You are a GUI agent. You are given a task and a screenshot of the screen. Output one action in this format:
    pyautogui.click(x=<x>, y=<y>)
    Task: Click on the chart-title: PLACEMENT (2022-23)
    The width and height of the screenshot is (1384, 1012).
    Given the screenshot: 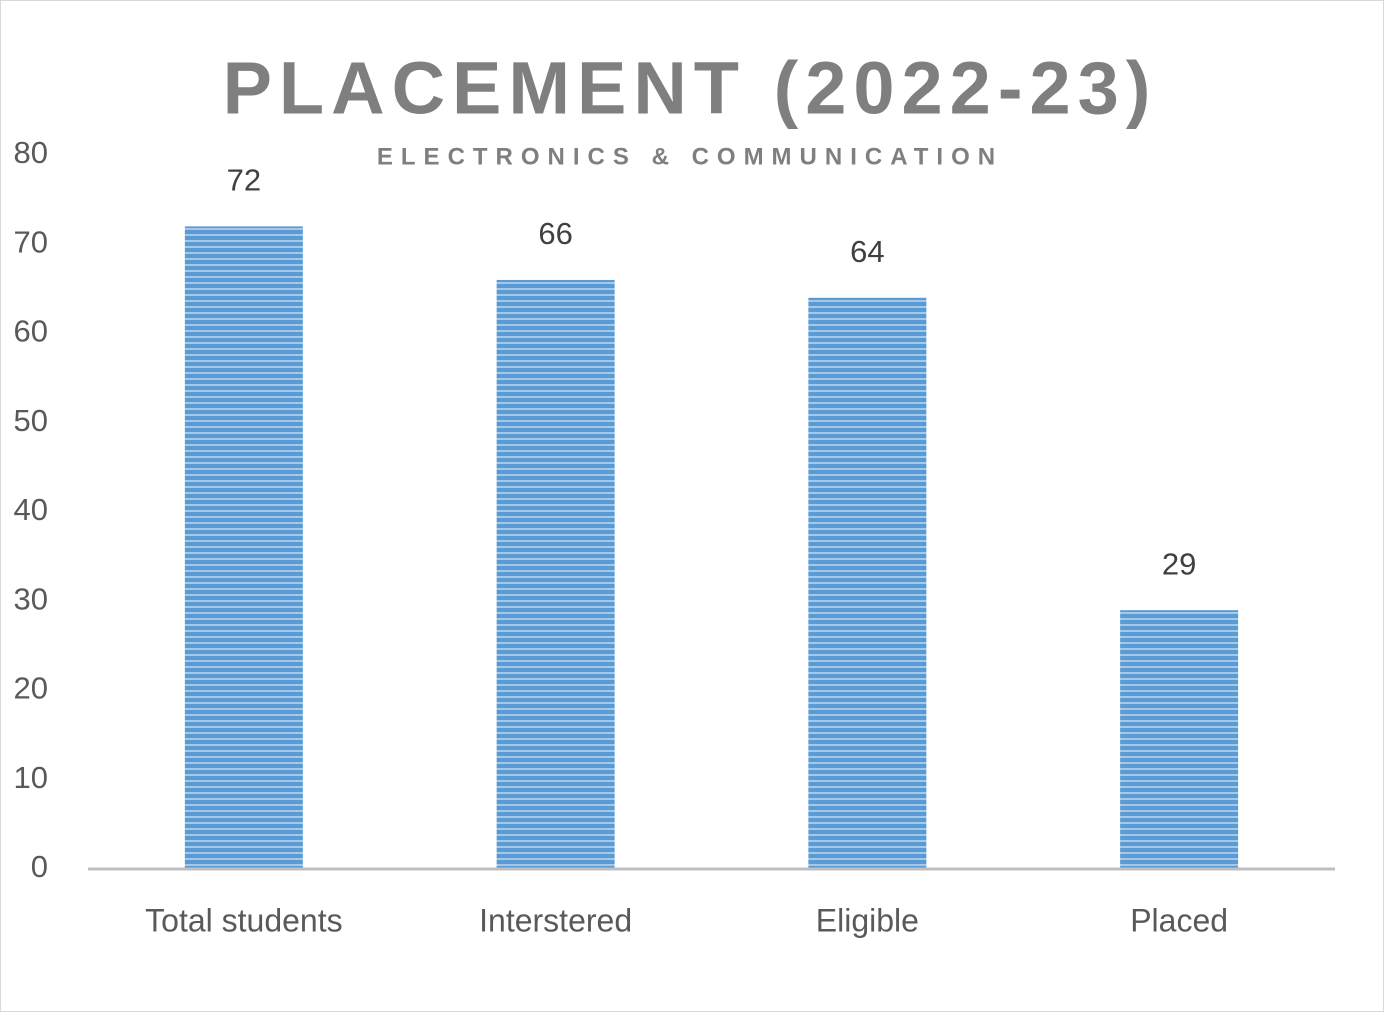 What is the action you would take?
    pyautogui.click(x=690, y=88)
    